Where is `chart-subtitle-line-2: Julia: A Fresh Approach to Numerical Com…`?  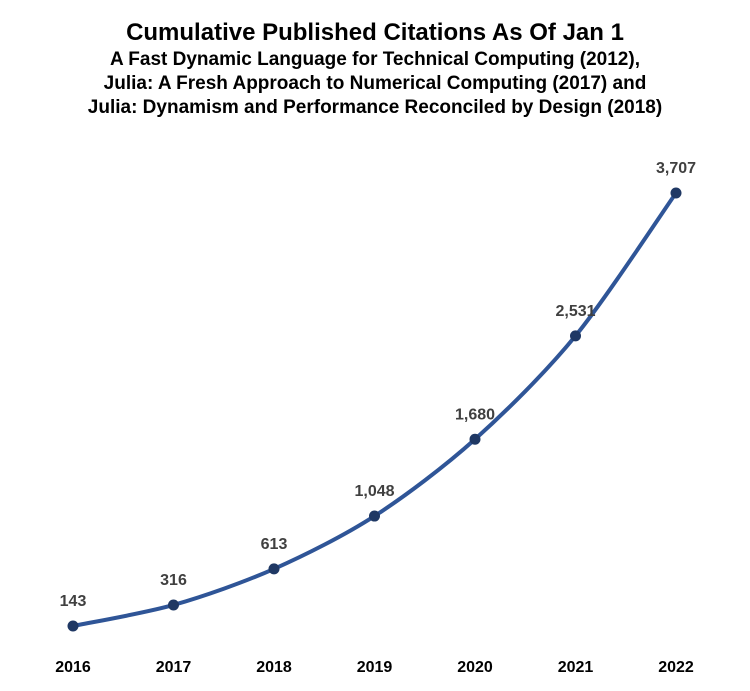 chart-subtitle-line-2: Julia: A Fresh Approach to Numerical Com… is located at coordinates (375, 83).